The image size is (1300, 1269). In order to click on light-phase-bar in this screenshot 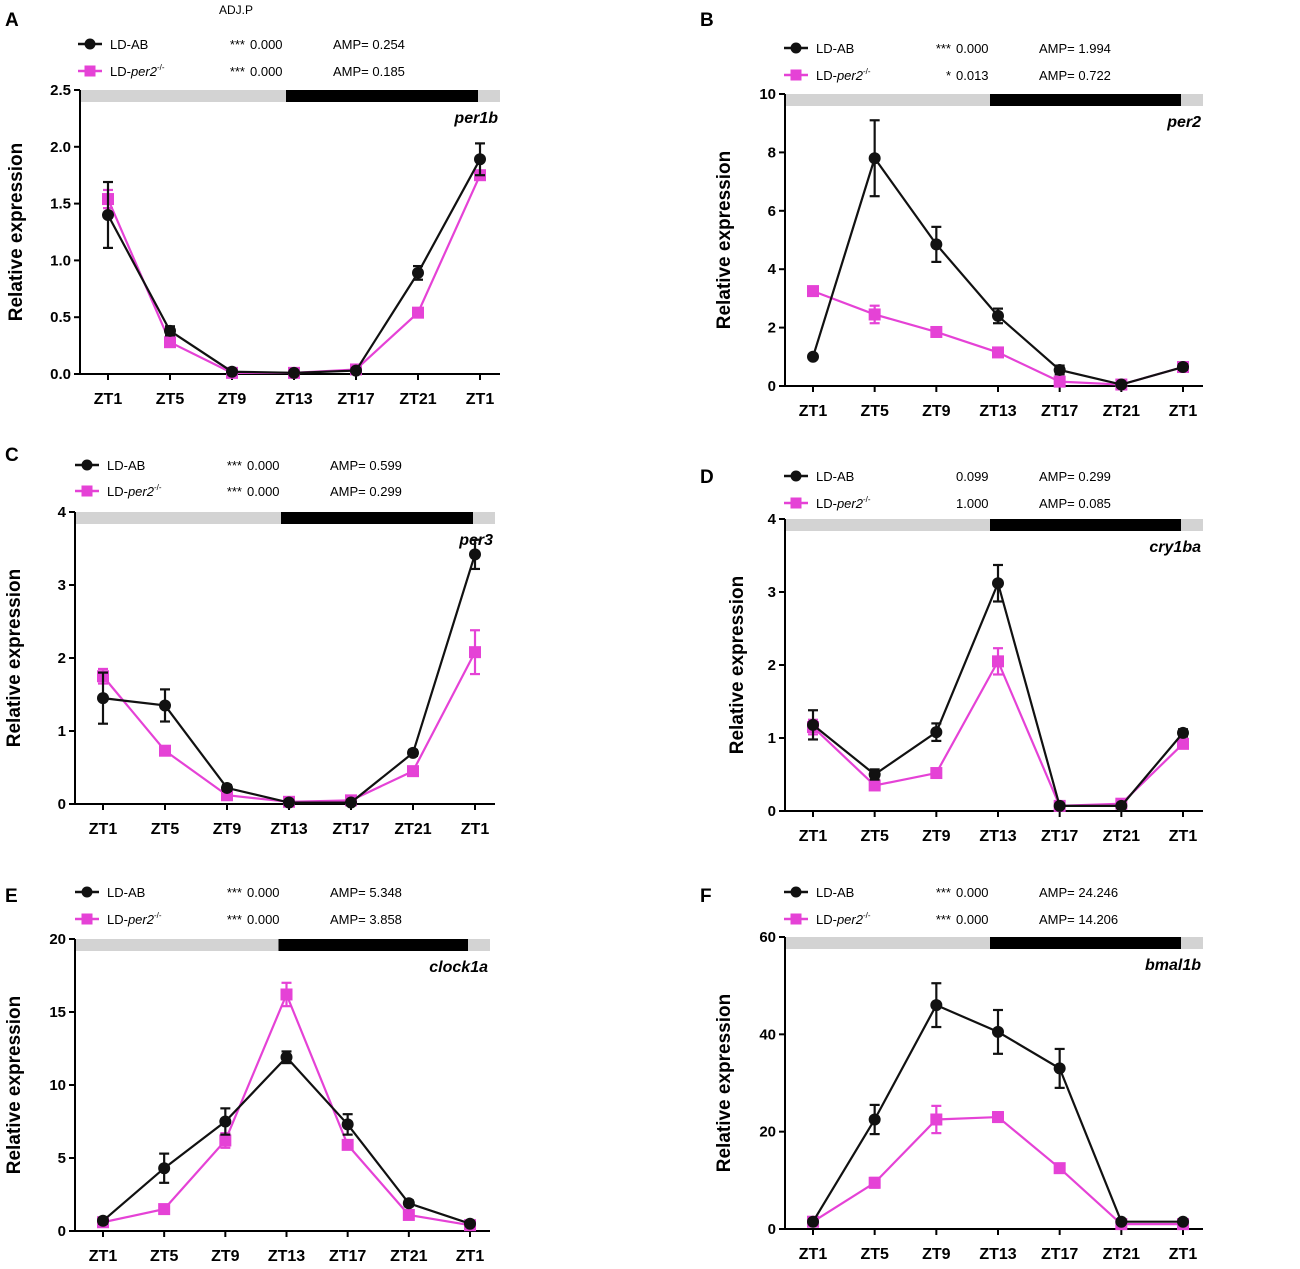, I will do `click(887, 943)`.